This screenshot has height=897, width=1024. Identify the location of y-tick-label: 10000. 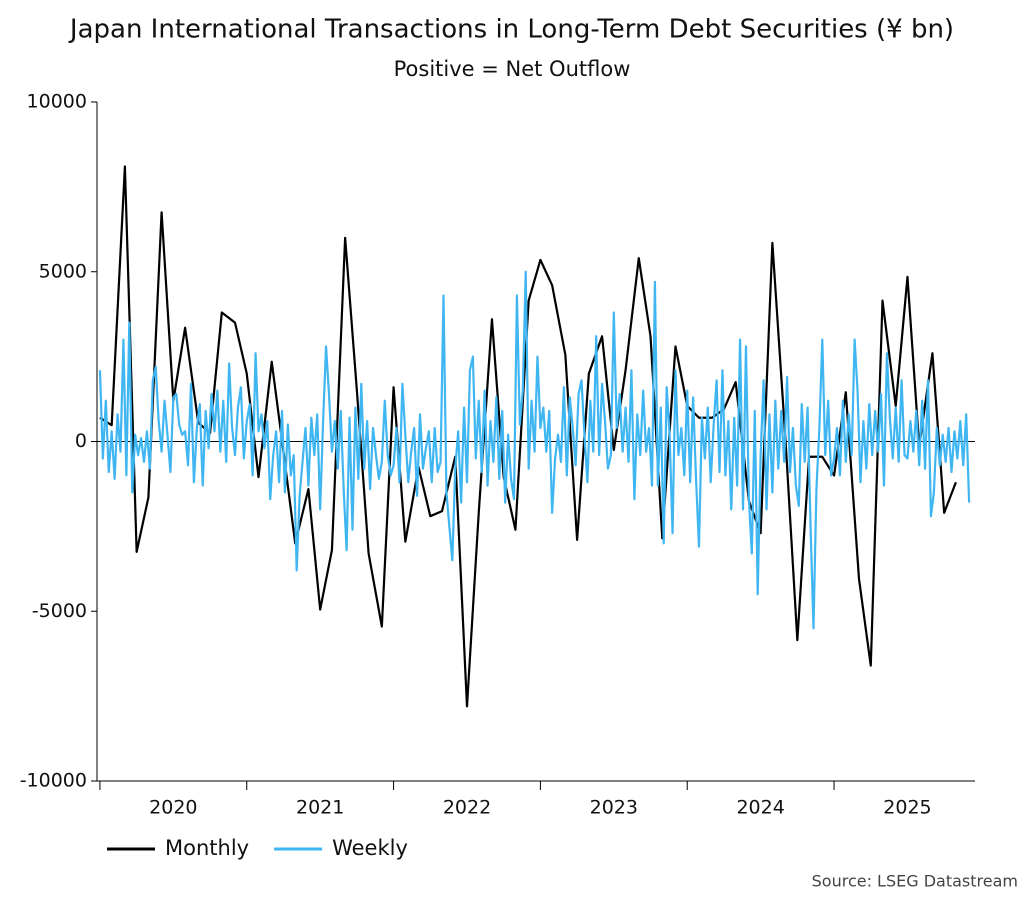
(57, 102).